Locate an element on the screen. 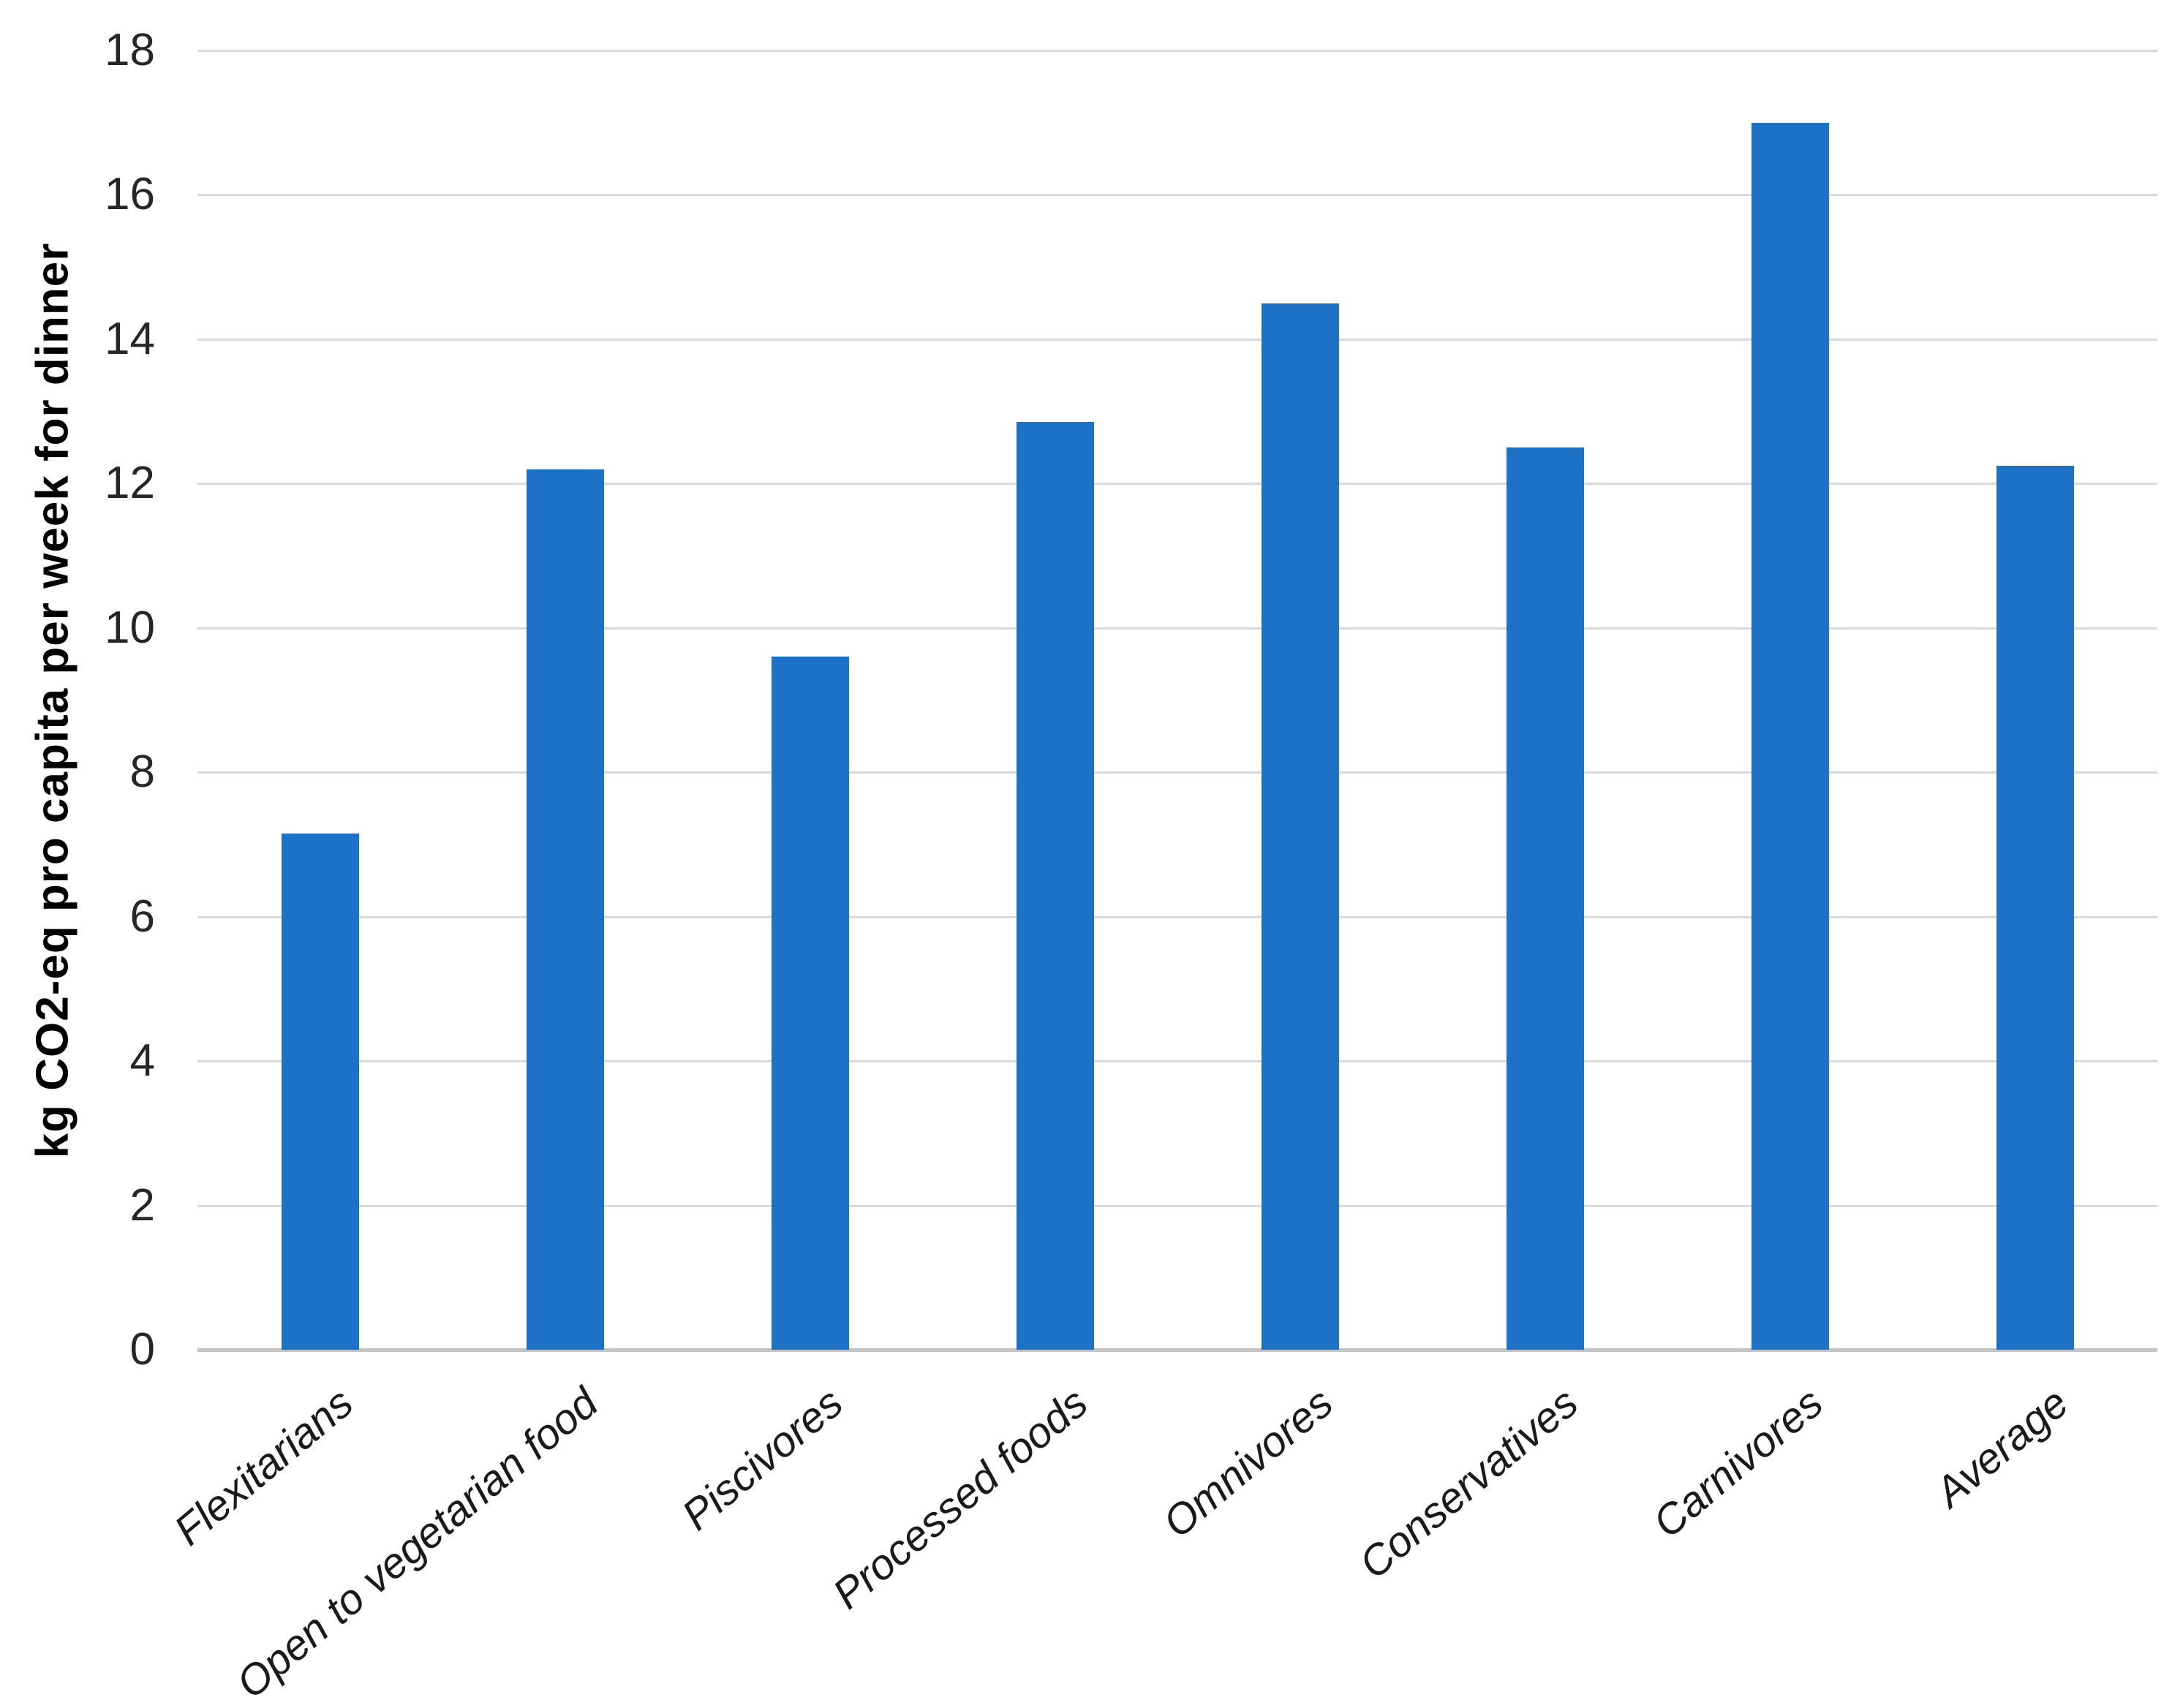  x-tick-label: Processed foods is located at coordinates (961, 1498).